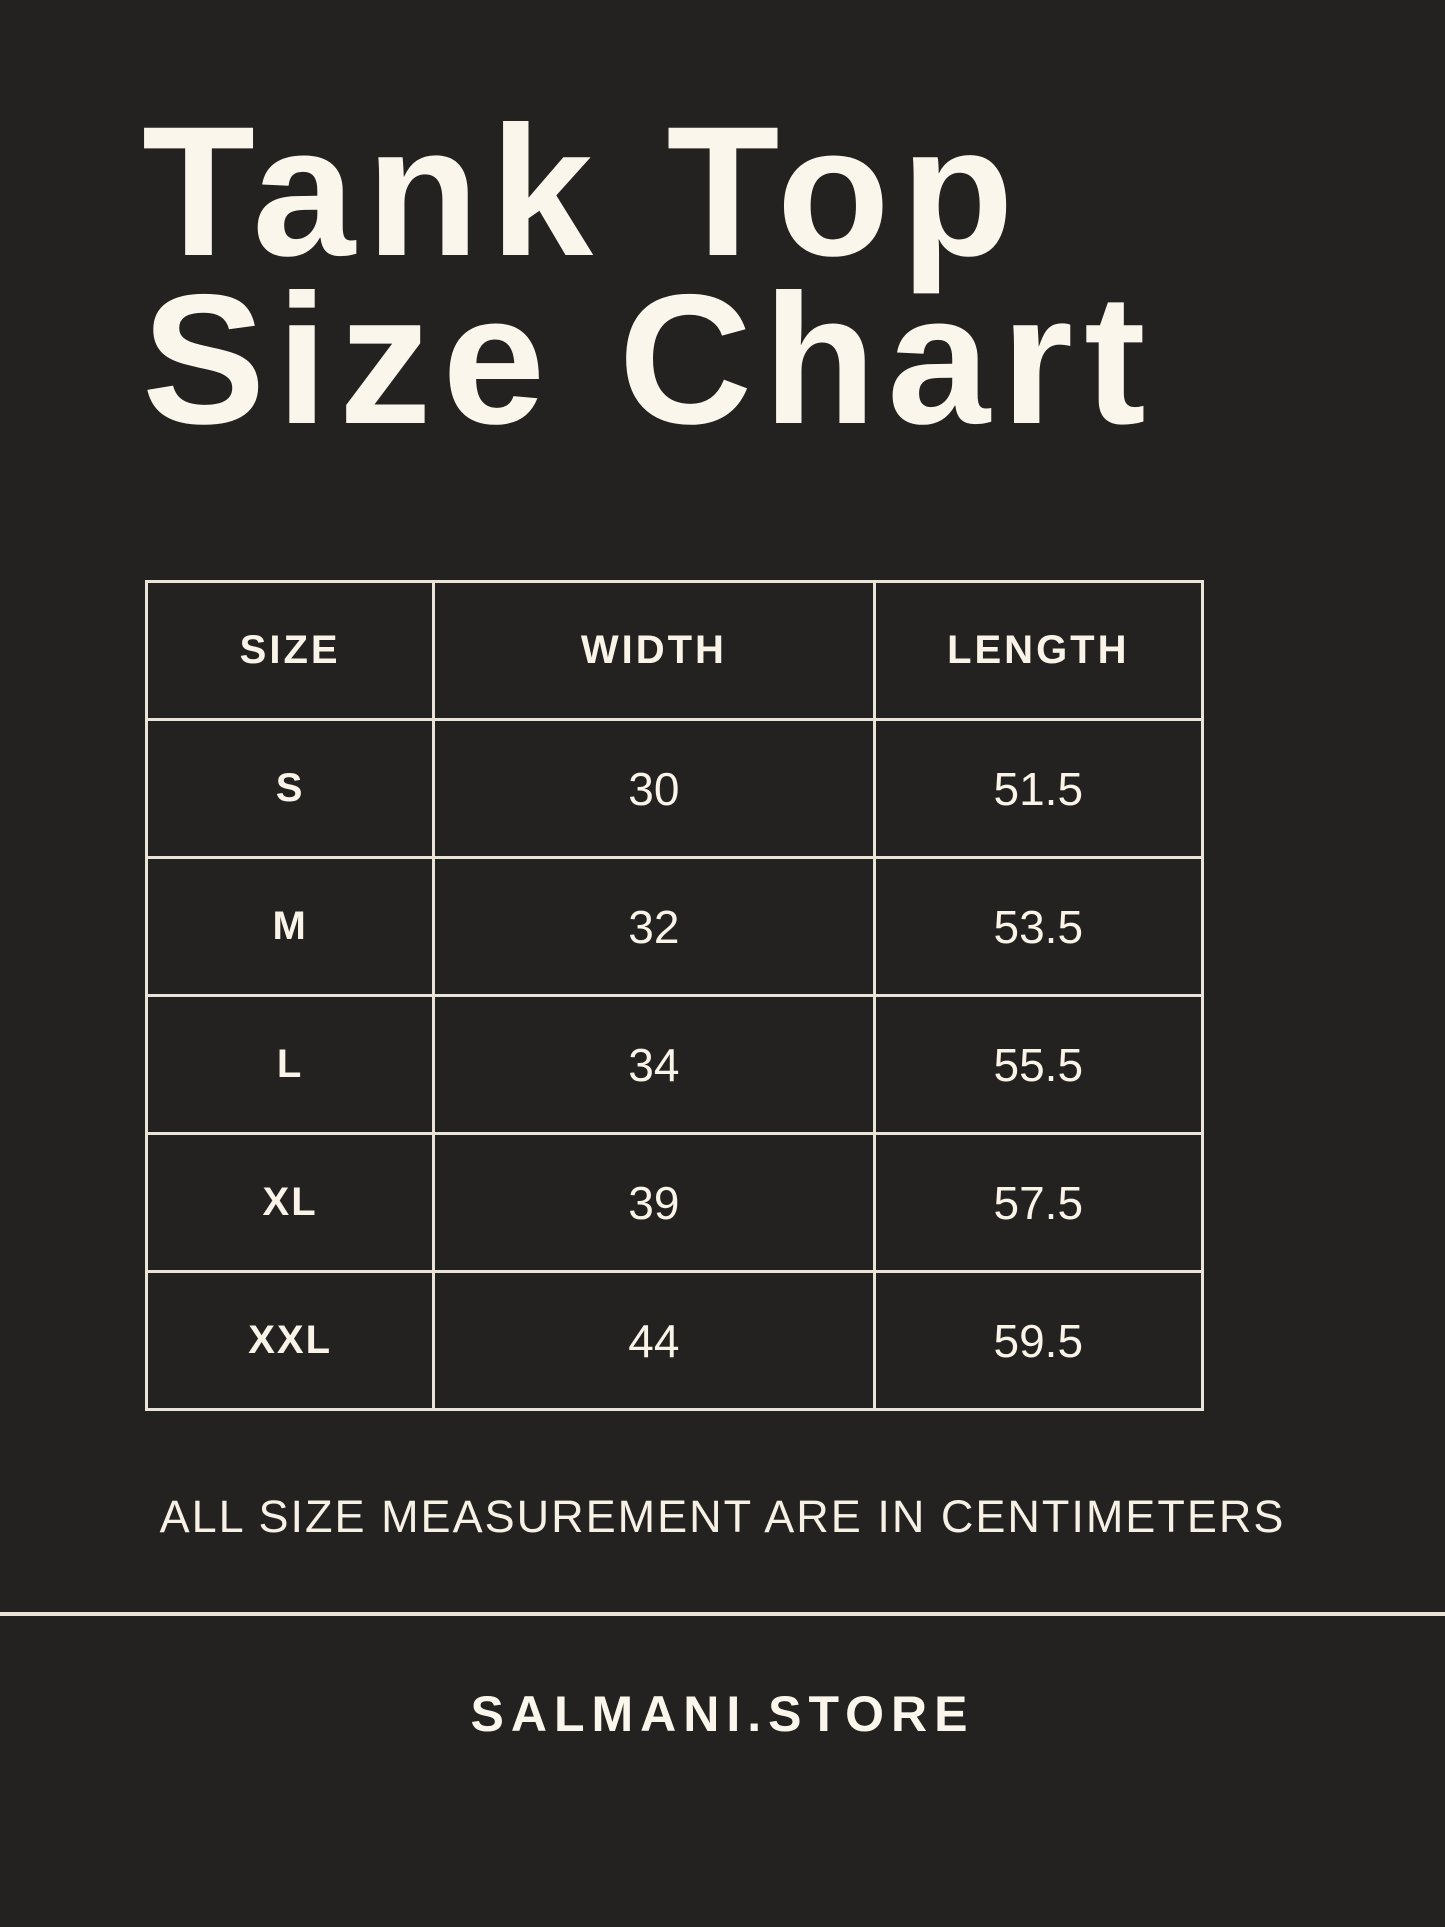 The height and width of the screenshot is (1927, 1445). I want to click on width-value: 34, so click(654, 1064).